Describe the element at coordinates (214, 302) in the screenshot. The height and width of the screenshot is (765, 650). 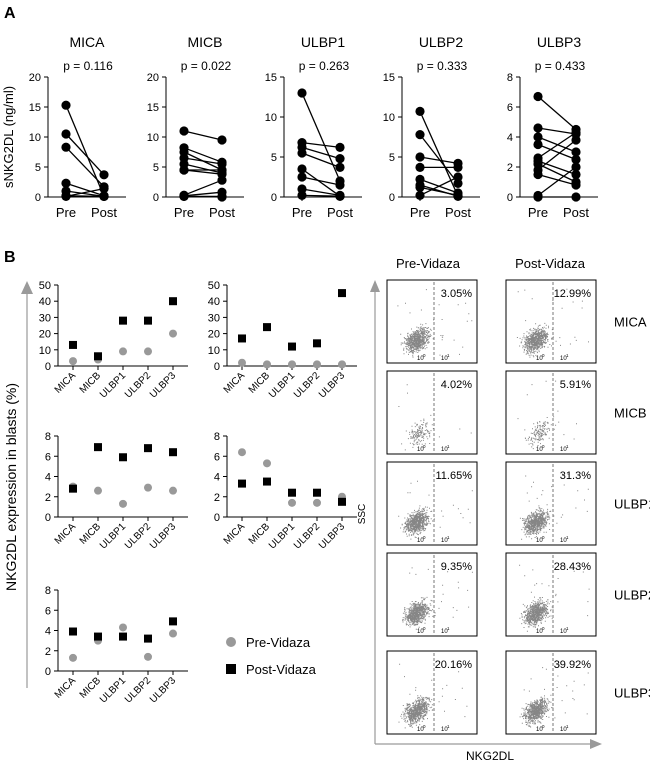
I see `y-tick-label: 40` at that location.